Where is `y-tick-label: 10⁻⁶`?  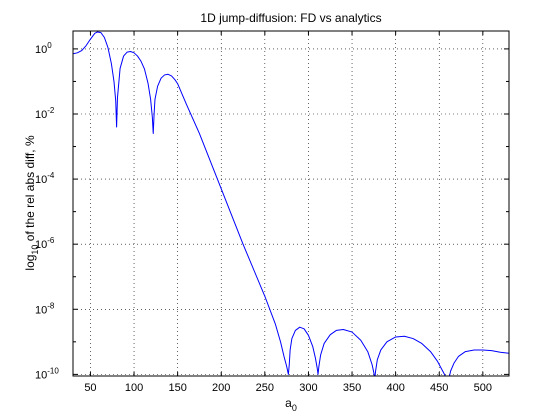
y-tick-label: 10⁻⁶ is located at coordinates (45, 243).